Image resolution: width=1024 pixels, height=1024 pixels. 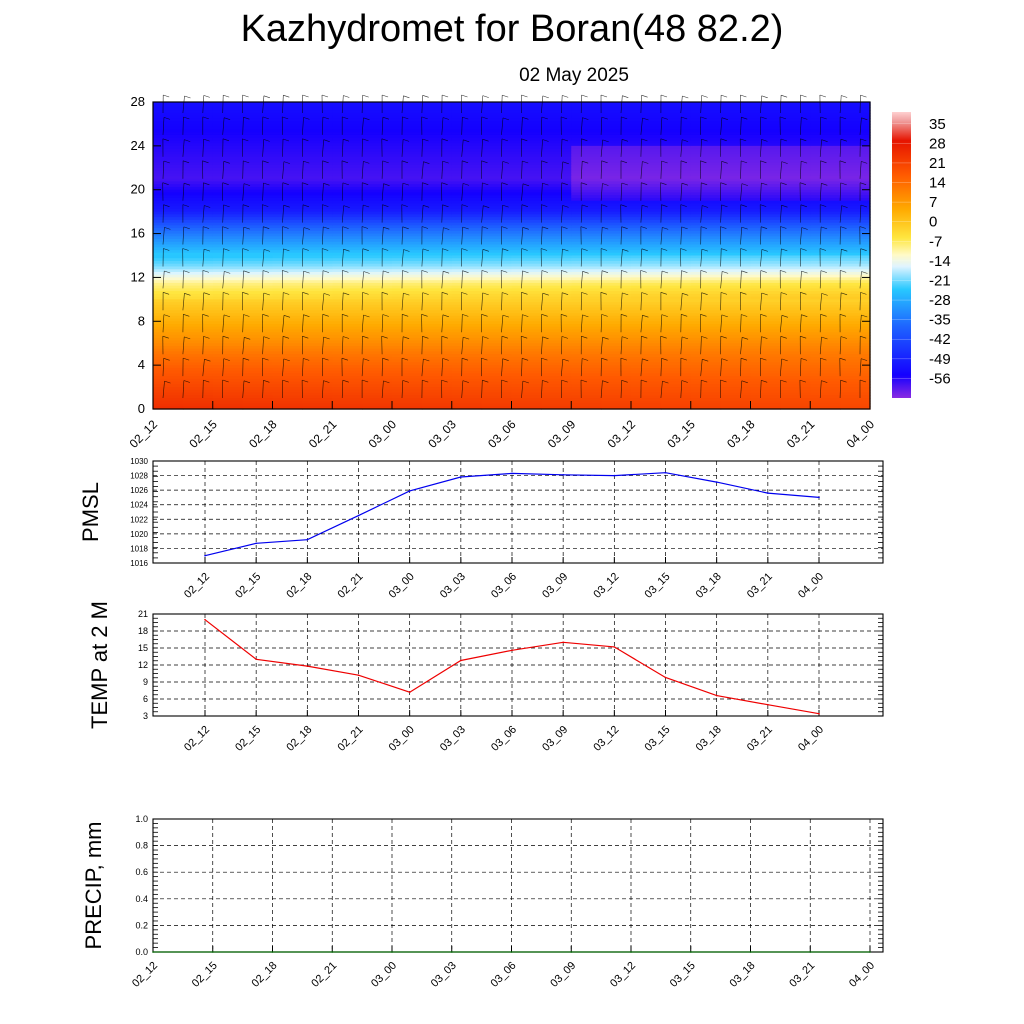 What do you see at coordinates (453, 739) in the screenshot?
I see `x-tick-label: 03_03` at bounding box center [453, 739].